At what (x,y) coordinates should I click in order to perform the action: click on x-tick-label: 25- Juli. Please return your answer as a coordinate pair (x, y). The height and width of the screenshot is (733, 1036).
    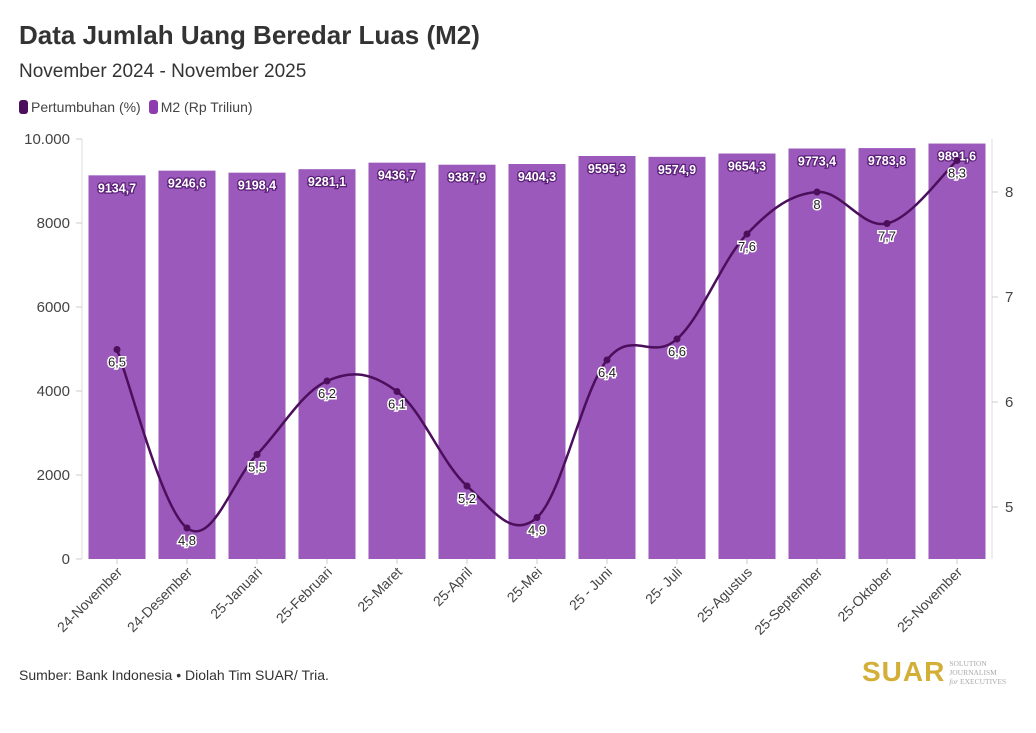
    Looking at the image, I should click on (663, 585).